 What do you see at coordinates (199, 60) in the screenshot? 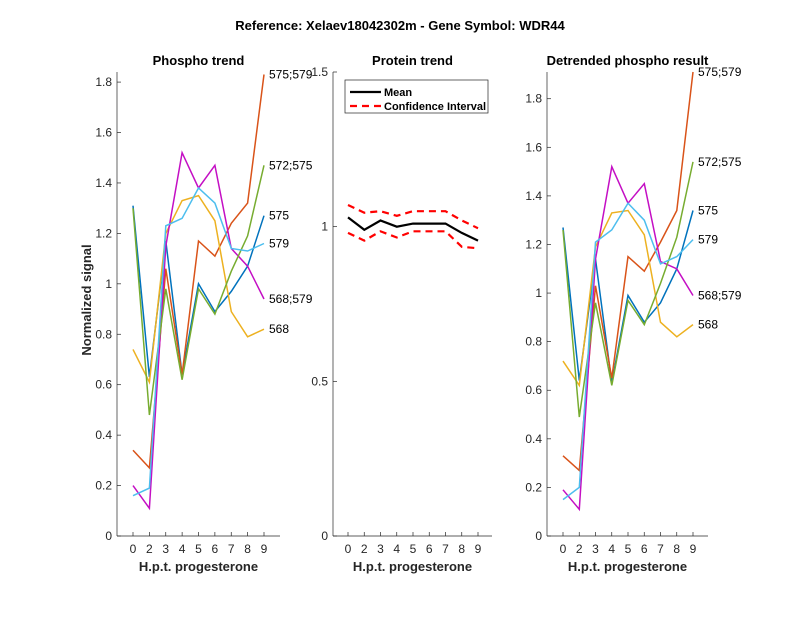
I see `panel-title: Phospho trend` at bounding box center [199, 60].